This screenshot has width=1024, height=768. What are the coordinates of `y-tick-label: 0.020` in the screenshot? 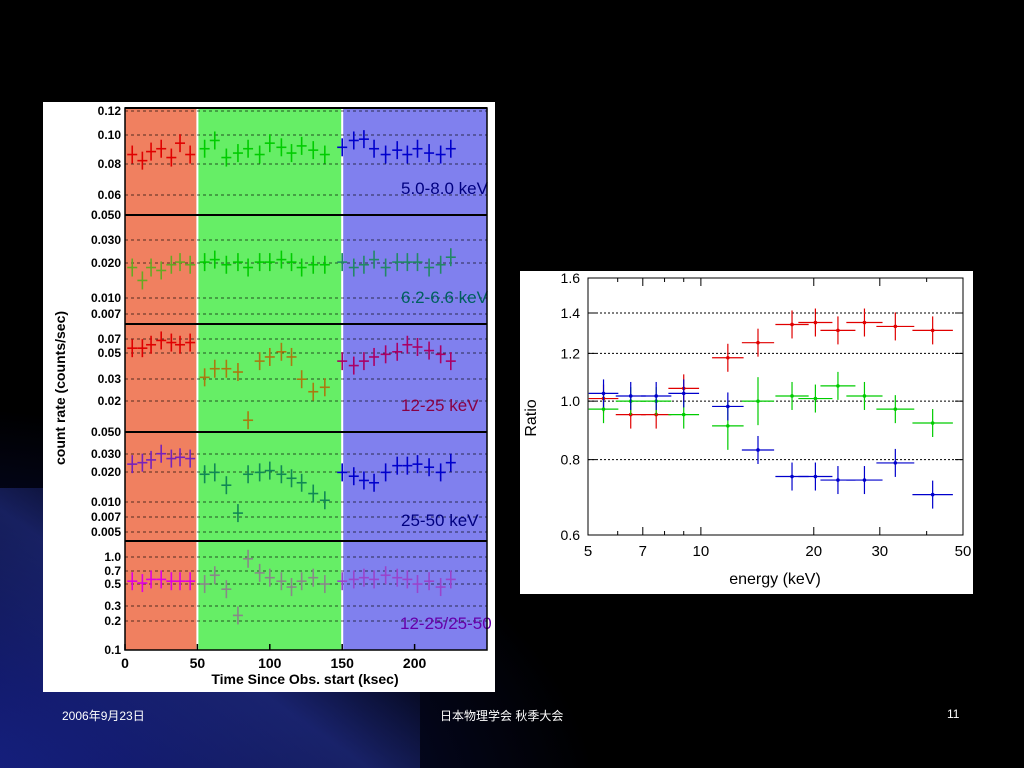 It's located at (106, 472).